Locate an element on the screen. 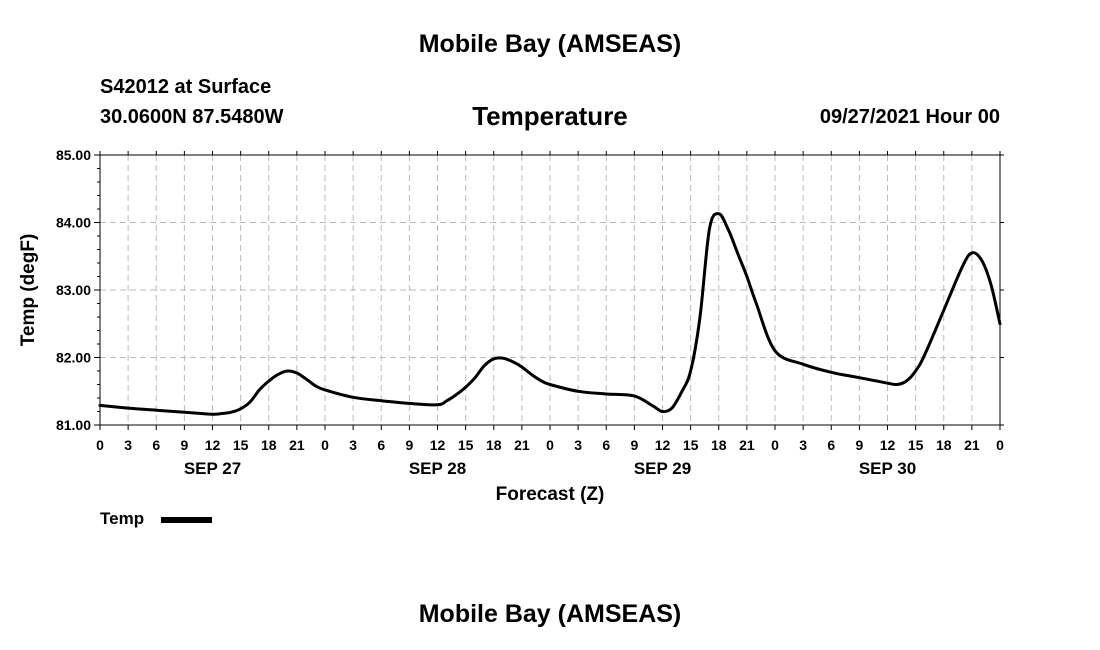 This screenshot has width=1100, height=650. y-tick-label: 81.00 is located at coordinates (73, 425).